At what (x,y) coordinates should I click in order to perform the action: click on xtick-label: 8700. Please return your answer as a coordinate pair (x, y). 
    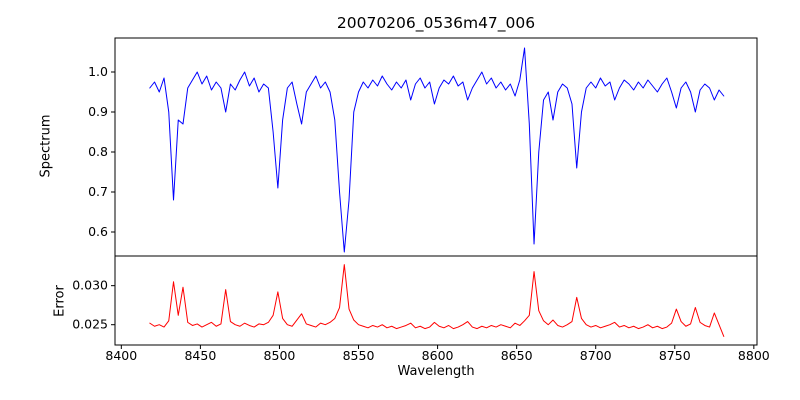
    Looking at the image, I should click on (596, 355).